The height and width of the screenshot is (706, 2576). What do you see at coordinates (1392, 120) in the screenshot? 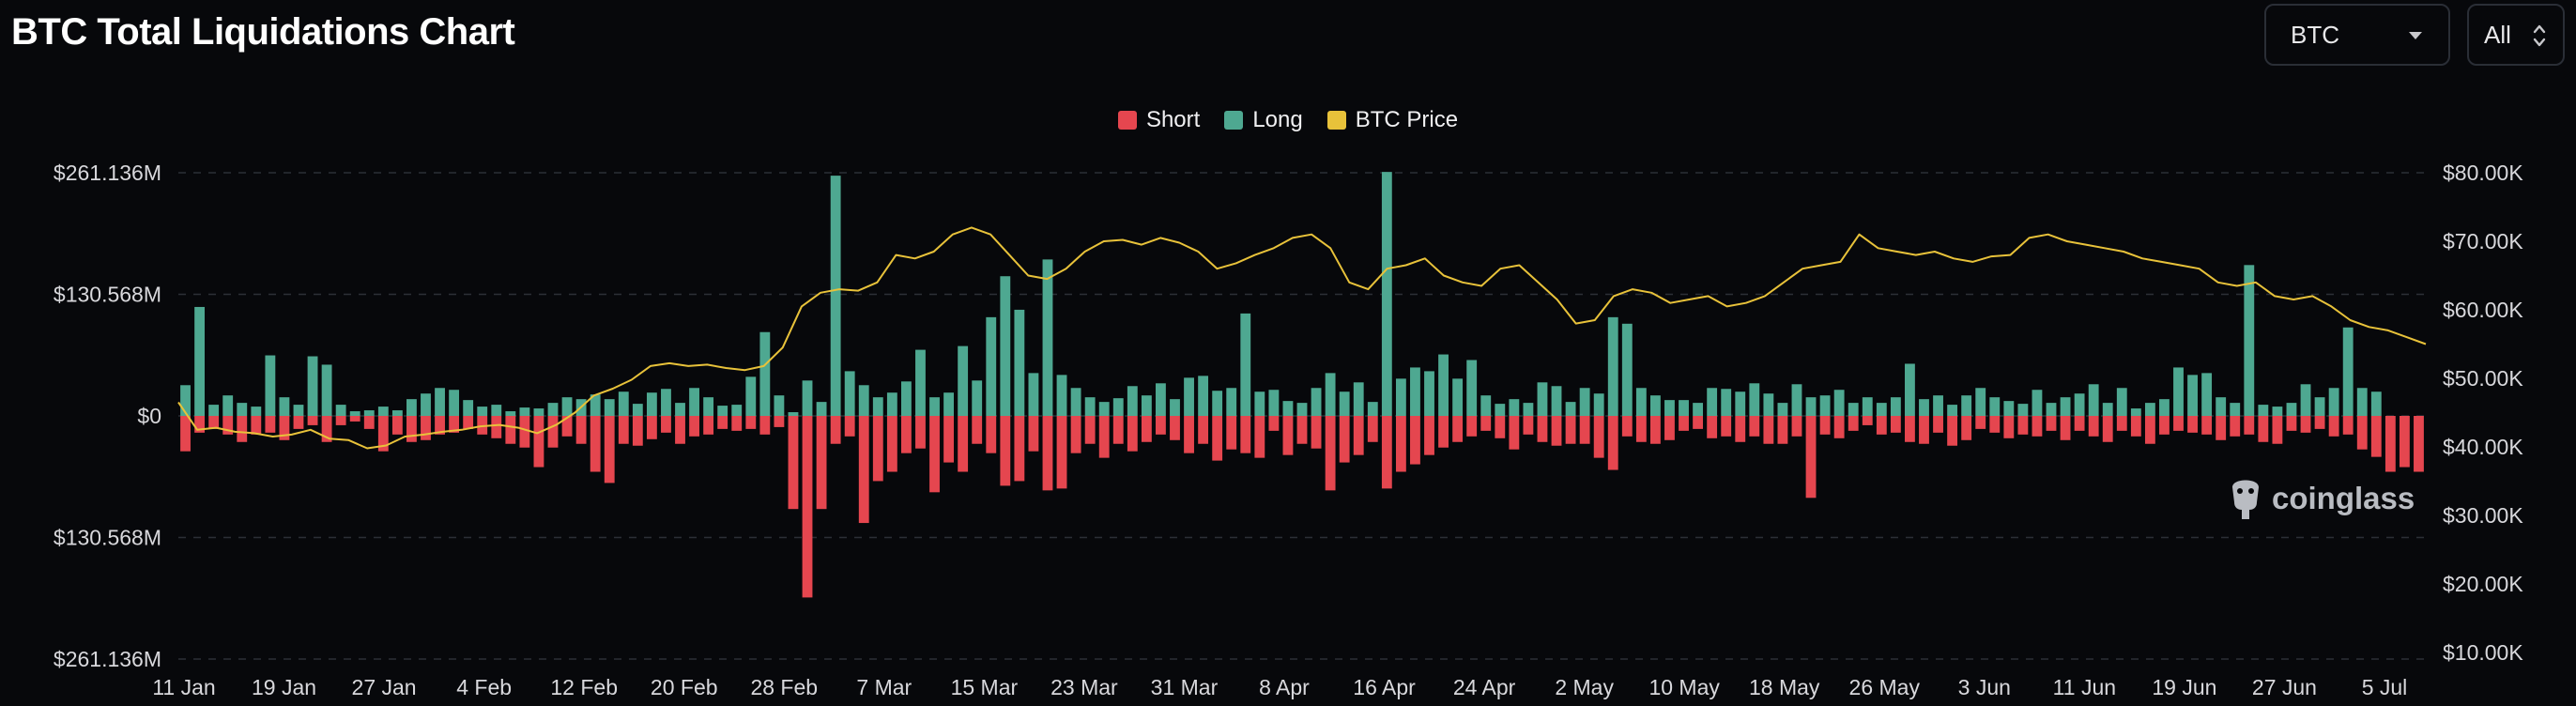
I see `legend-item-btc-price: BTC Price` at bounding box center [1392, 120].